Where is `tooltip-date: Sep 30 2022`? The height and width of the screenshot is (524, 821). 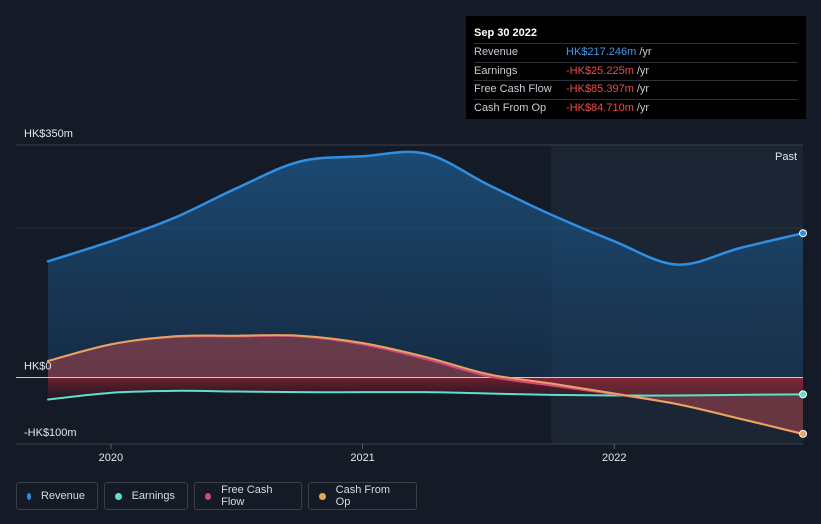
tooltip-date: Sep 30 2022 is located at coordinates (505, 33).